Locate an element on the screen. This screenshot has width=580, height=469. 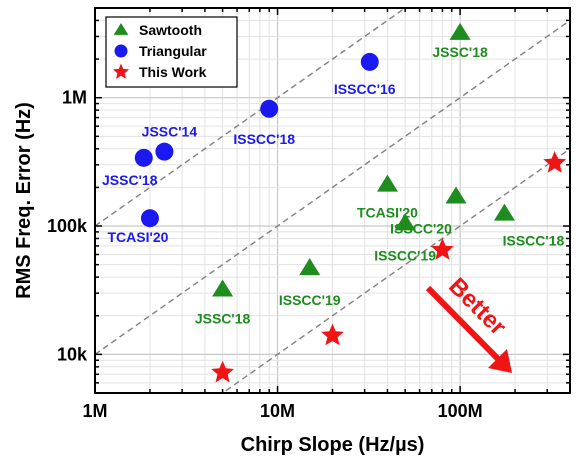
legend-box is located at coordinates (171, 52).